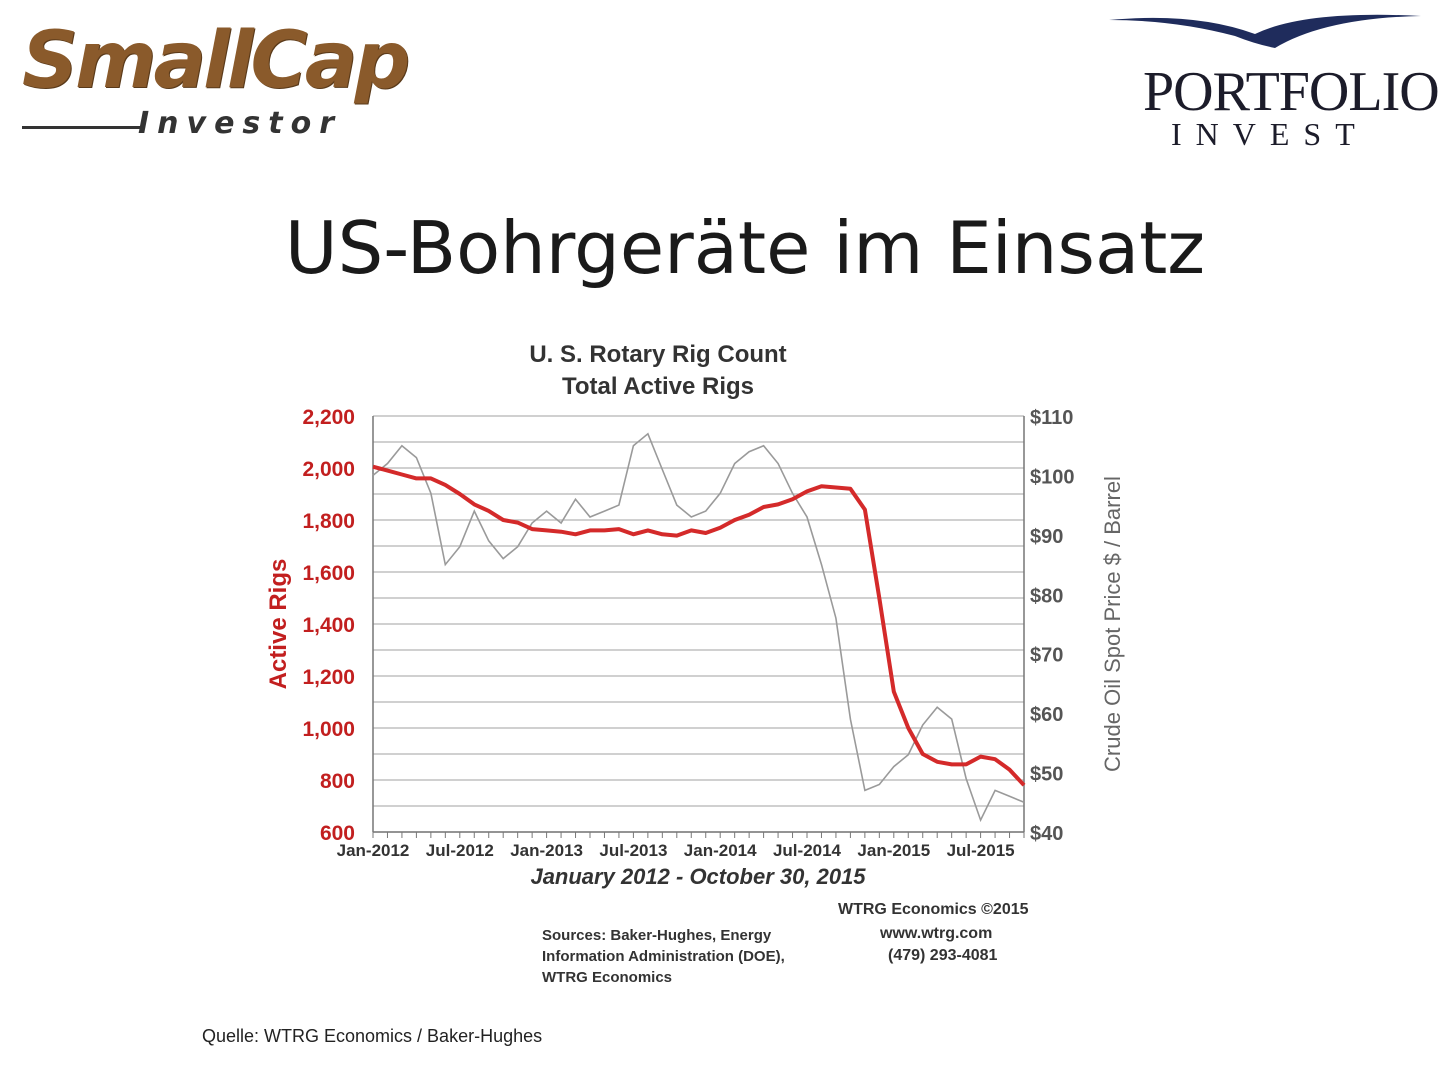 The height and width of the screenshot is (1080, 1440). What do you see at coordinates (720, 850) in the screenshot?
I see `x-tick: Jan-2014` at bounding box center [720, 850].